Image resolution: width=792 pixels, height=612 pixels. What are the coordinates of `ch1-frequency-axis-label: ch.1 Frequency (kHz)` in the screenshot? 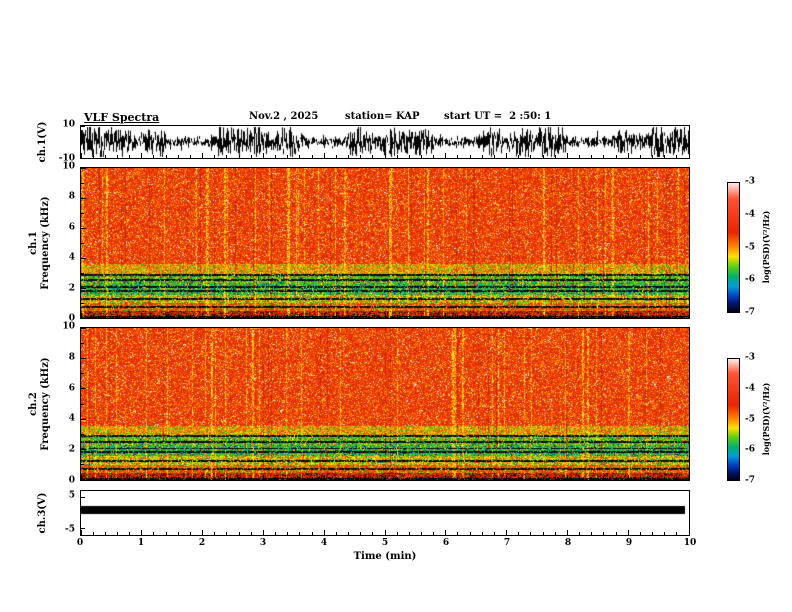 It's located at (40, 243).